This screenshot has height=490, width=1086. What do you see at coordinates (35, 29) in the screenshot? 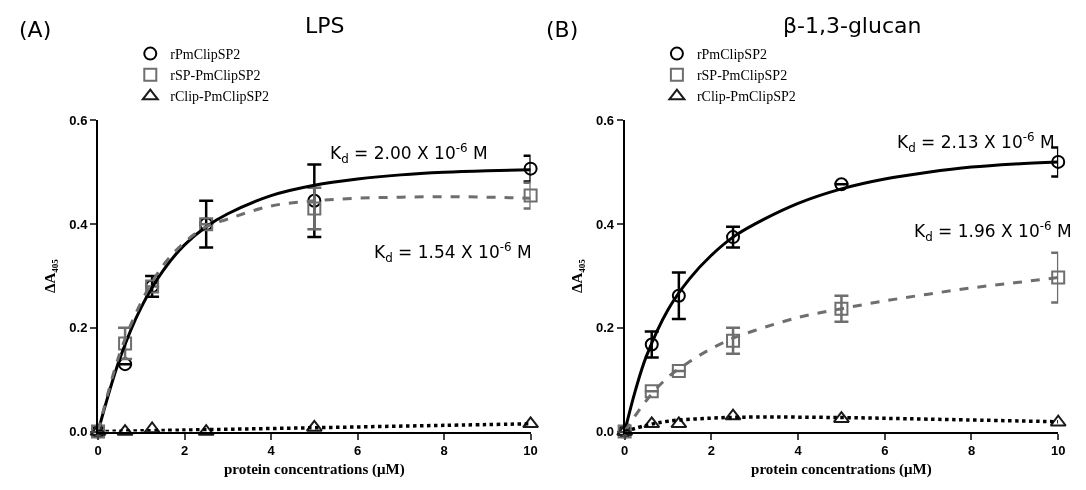
I see `text: (A)` at bounding box center [35, 29].